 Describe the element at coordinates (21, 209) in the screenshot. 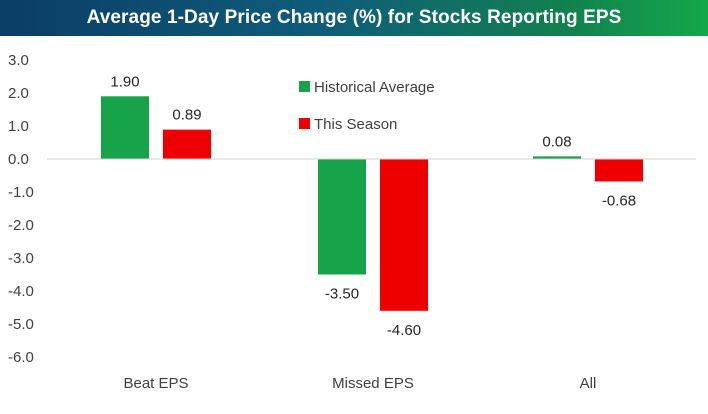

I see `y-axis: 3.0 2.0 1.0 0.0 -1.0 -2.0 -3.0 -4.0 -5.0 -6.0` at that location.